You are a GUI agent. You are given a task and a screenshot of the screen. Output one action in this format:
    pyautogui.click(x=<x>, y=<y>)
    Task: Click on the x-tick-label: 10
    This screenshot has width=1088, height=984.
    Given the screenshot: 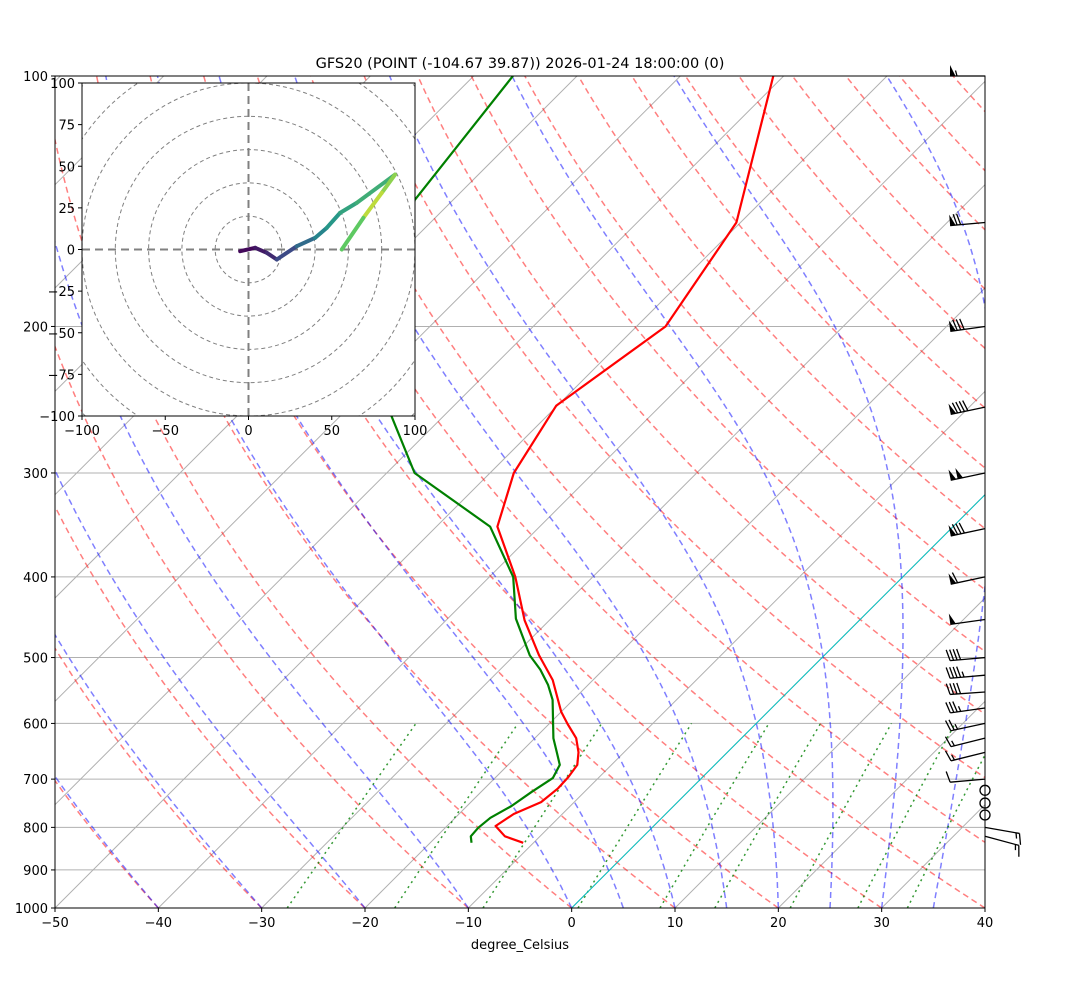 What is the action you would take?
    pyautogui.click(x=675, y=923)
    